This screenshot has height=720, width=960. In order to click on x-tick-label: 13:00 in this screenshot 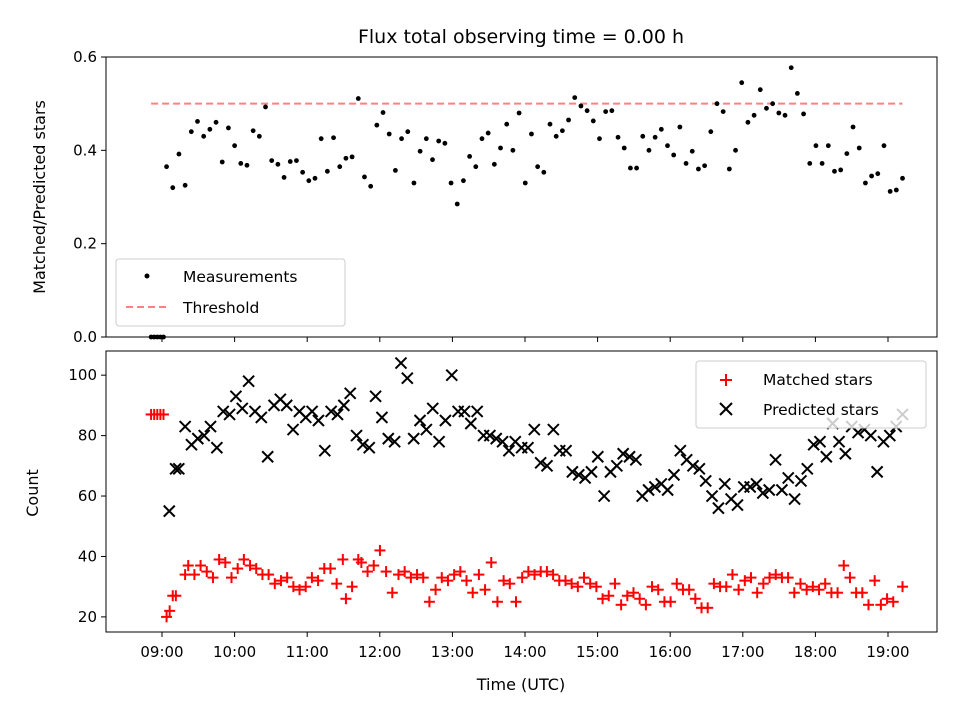, I will do `click(452, 652)`.